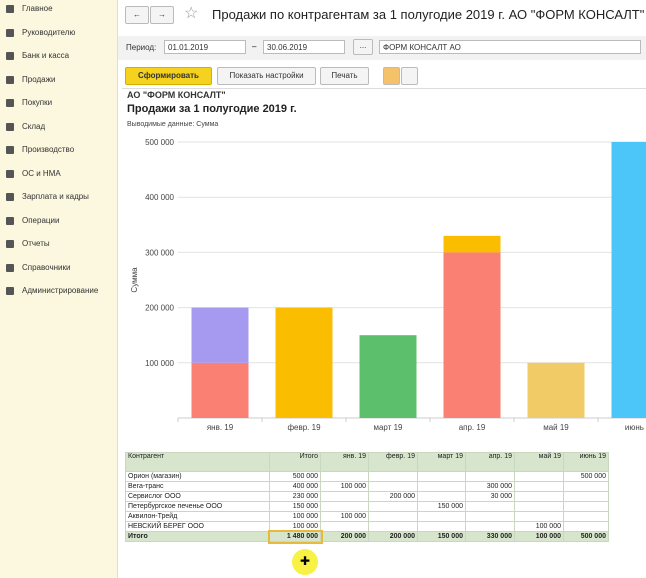 The width and height of the screenshot is (646, 578). I want to click on nav-item: Справочники, so click(58, 268).